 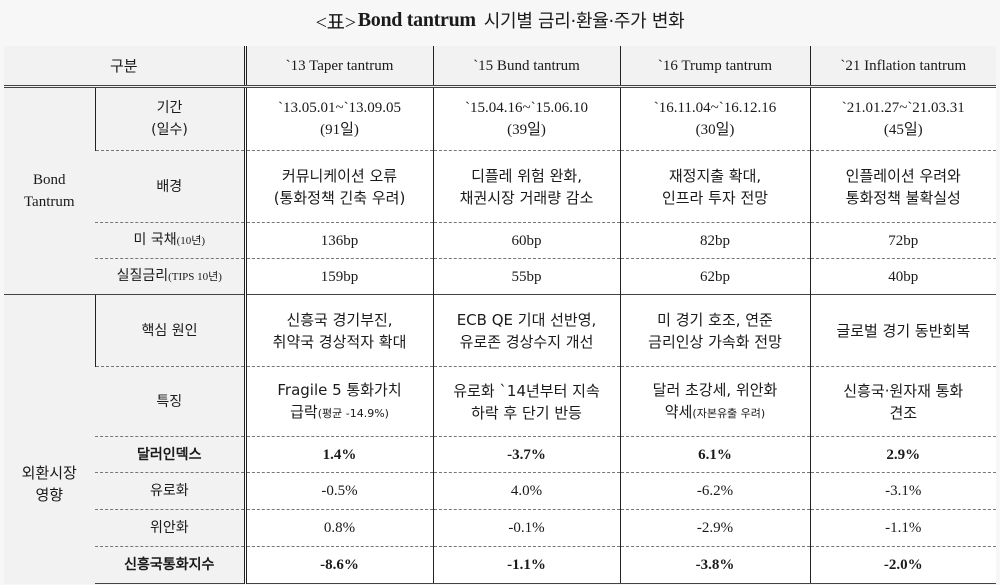 I want to click on cell: 글로벌 경기 동반회복, so click(x=903, y=330).